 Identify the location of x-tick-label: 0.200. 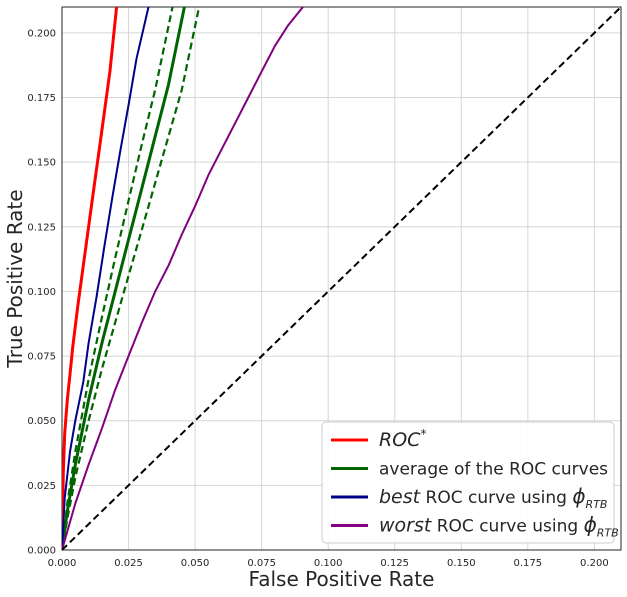
(594, 563).